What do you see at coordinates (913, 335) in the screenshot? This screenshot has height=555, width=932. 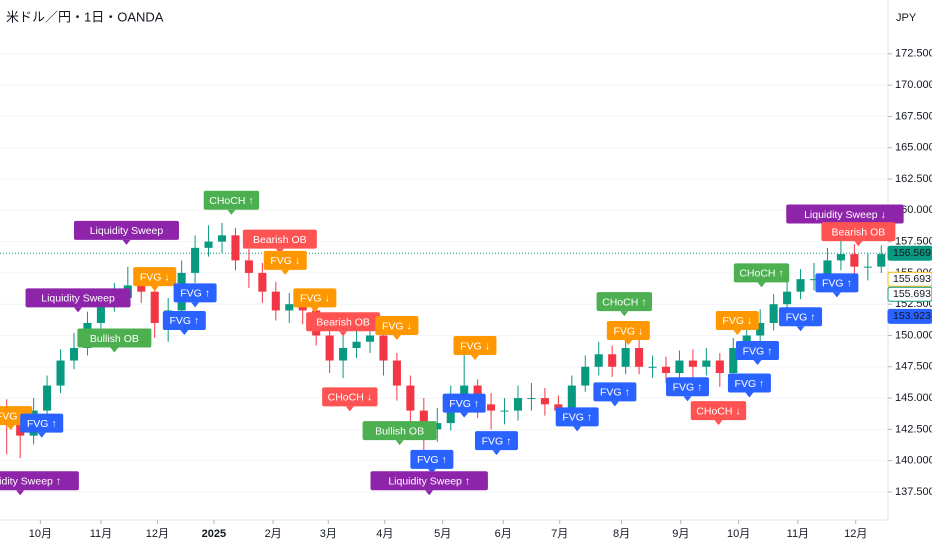 I see `y-tick-label: 150.000` at bounding box center [913, 335].